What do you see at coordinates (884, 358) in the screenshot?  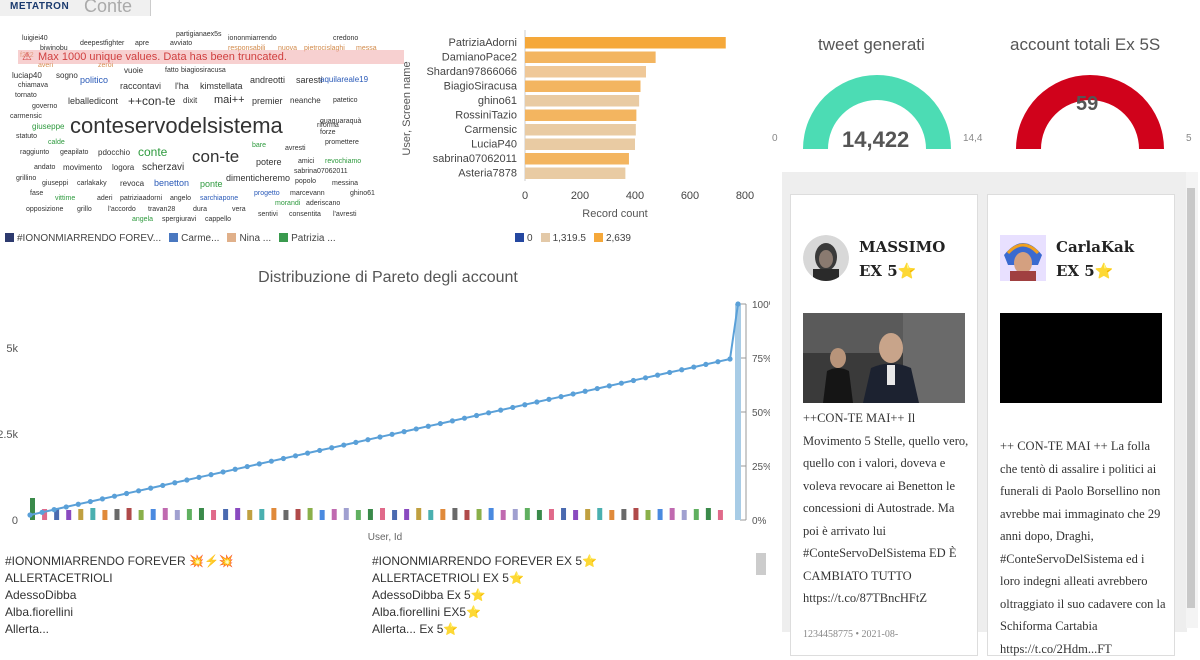 I see `tweet-image` at bounding box center [884, 358].